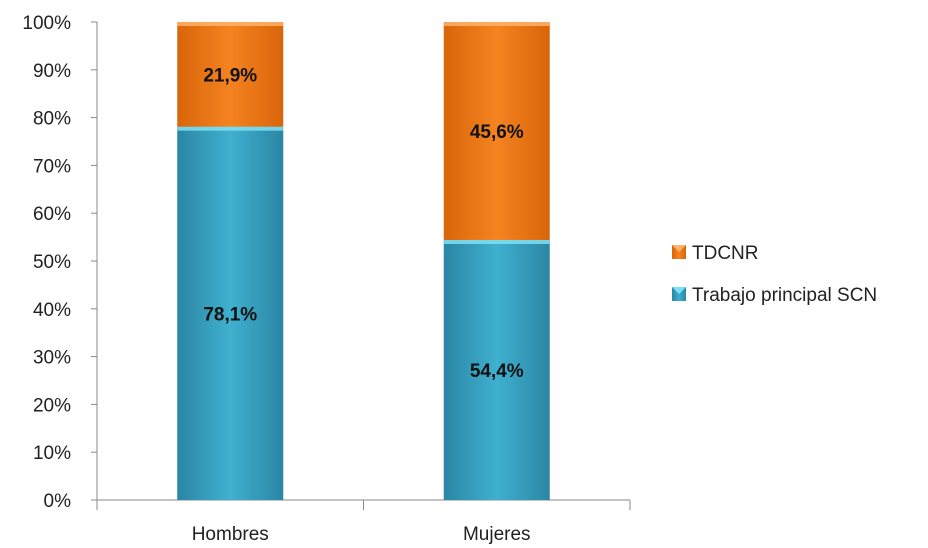 Image resolution: width=928 pixels, height=548 pixels. I want to click on data-label: 54,4%, so click(497, 371).